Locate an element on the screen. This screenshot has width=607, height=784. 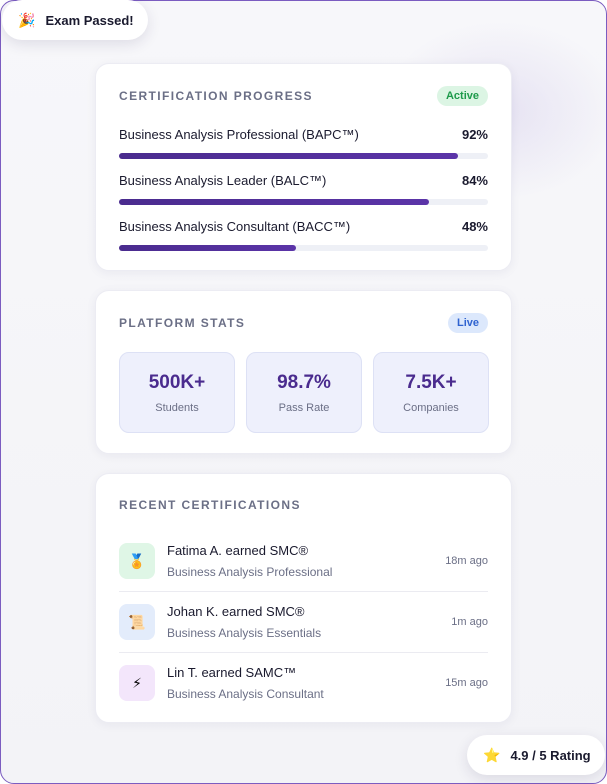
card-title: PLATFORM STATS is located at coordinates (182, 323).